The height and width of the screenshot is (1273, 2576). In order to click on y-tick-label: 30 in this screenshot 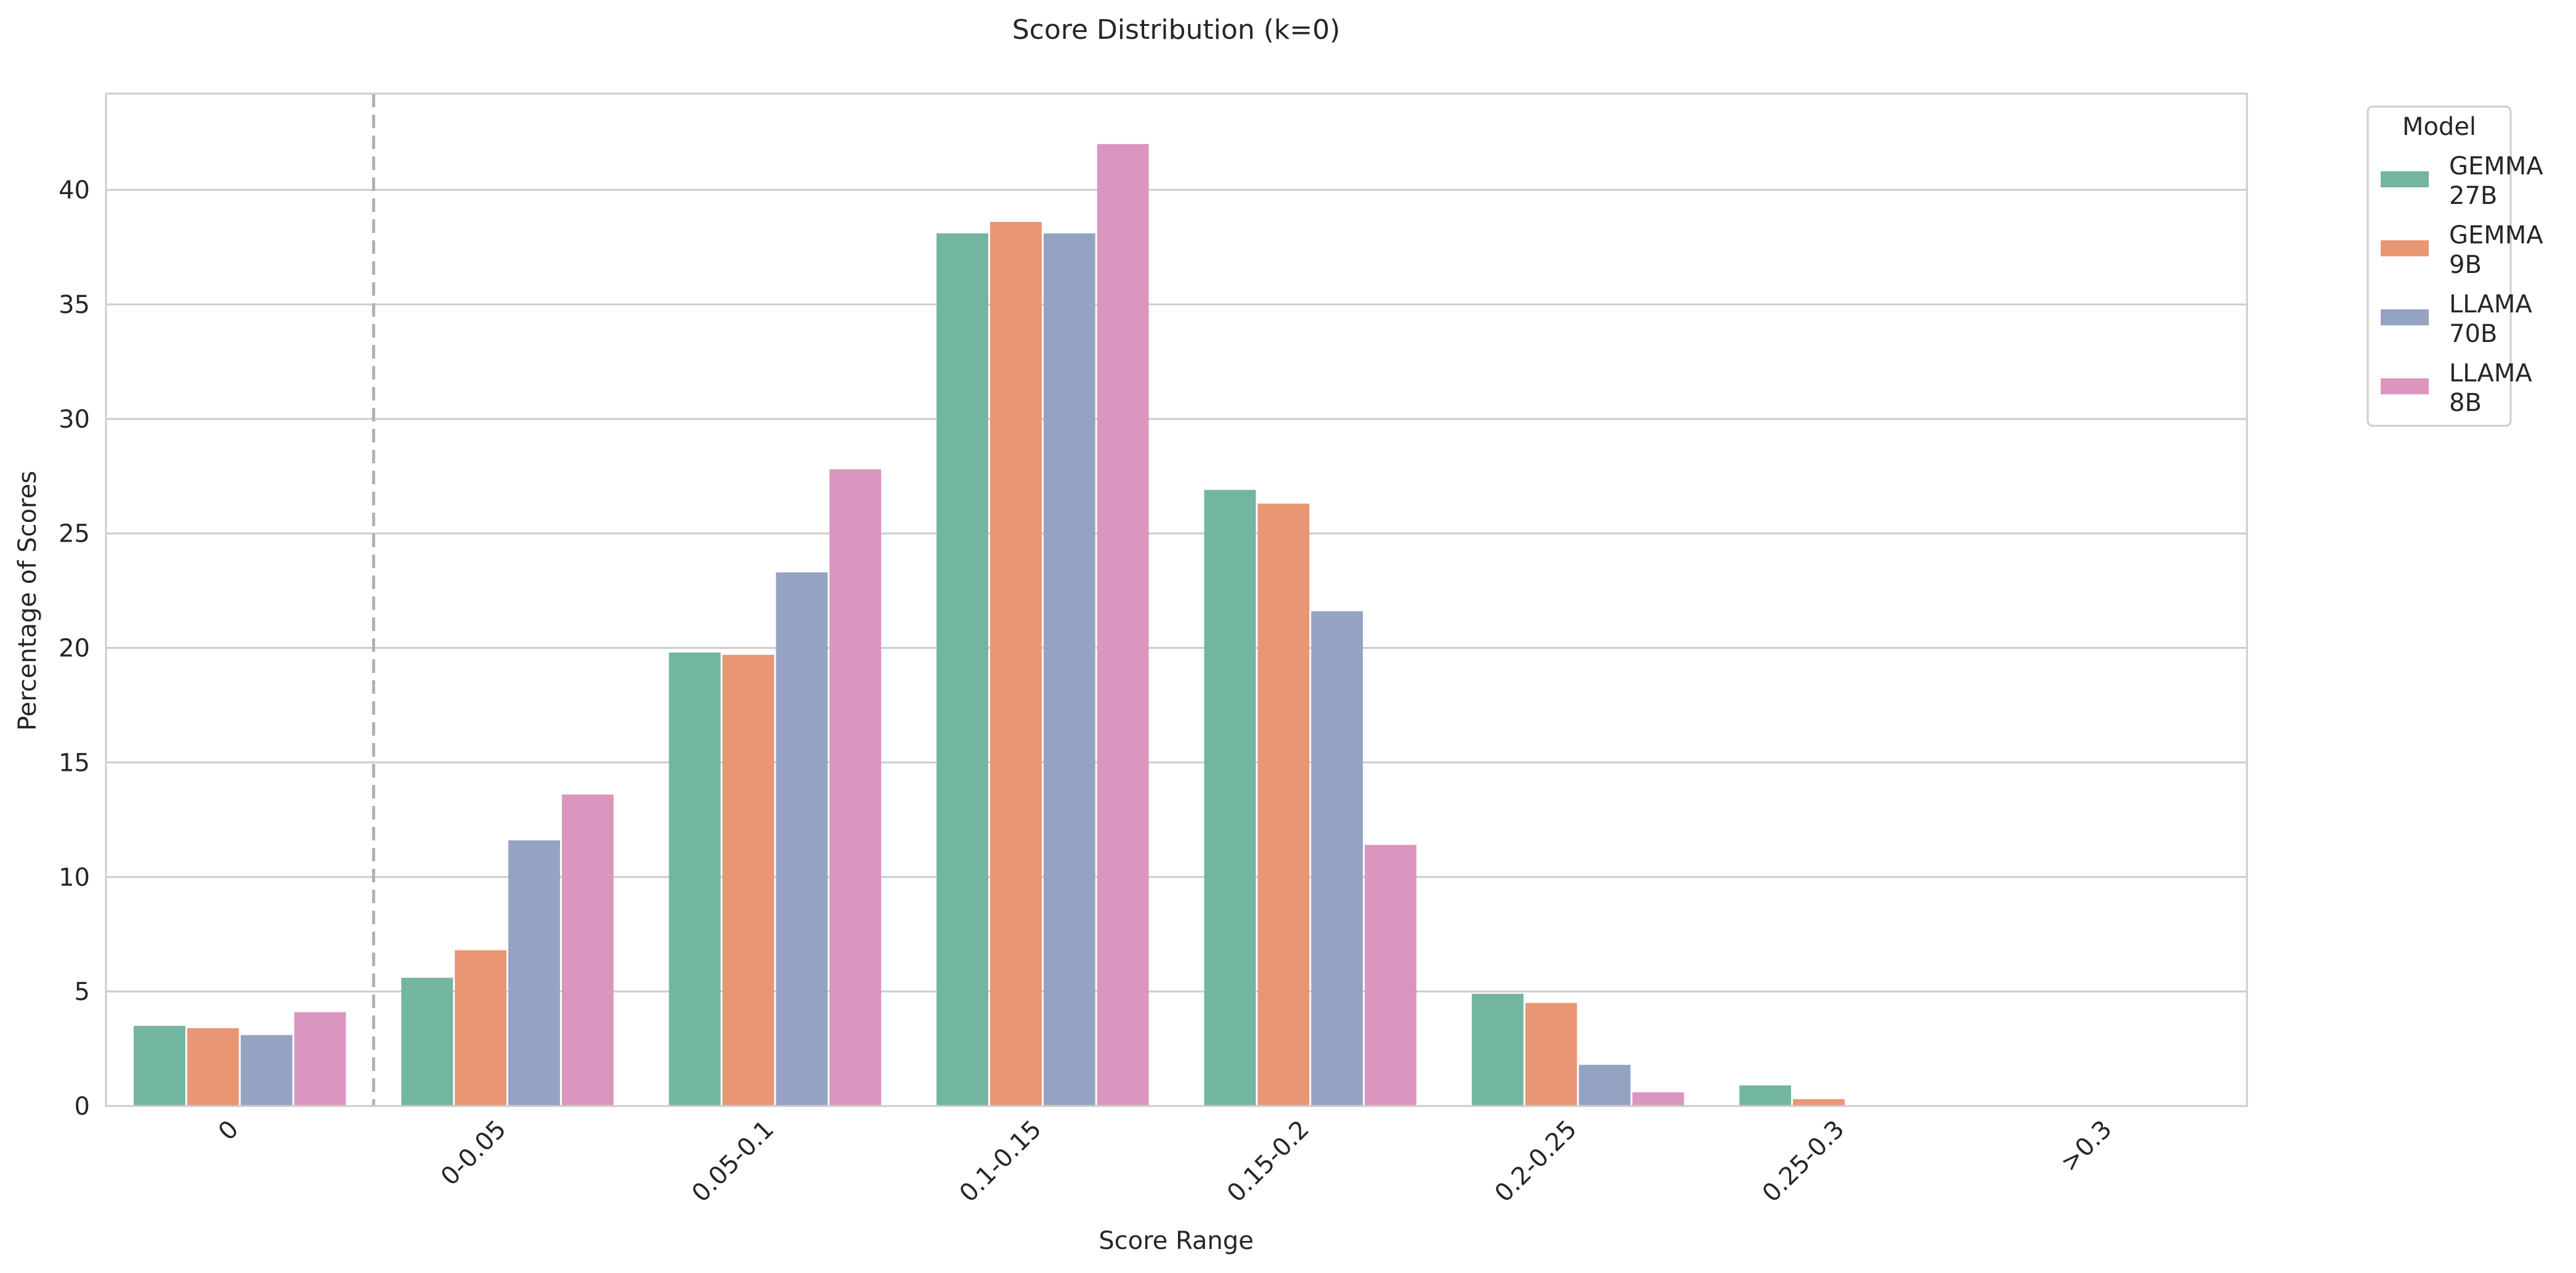, I will do `click(74, 419)`.